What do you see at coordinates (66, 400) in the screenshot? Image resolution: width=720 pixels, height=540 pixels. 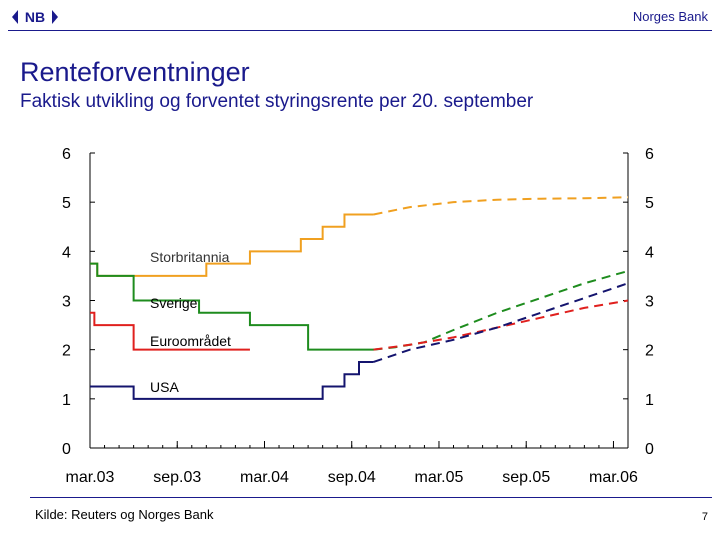 I see `y-tick-label-left: 1` at bounding box center [66, 400].